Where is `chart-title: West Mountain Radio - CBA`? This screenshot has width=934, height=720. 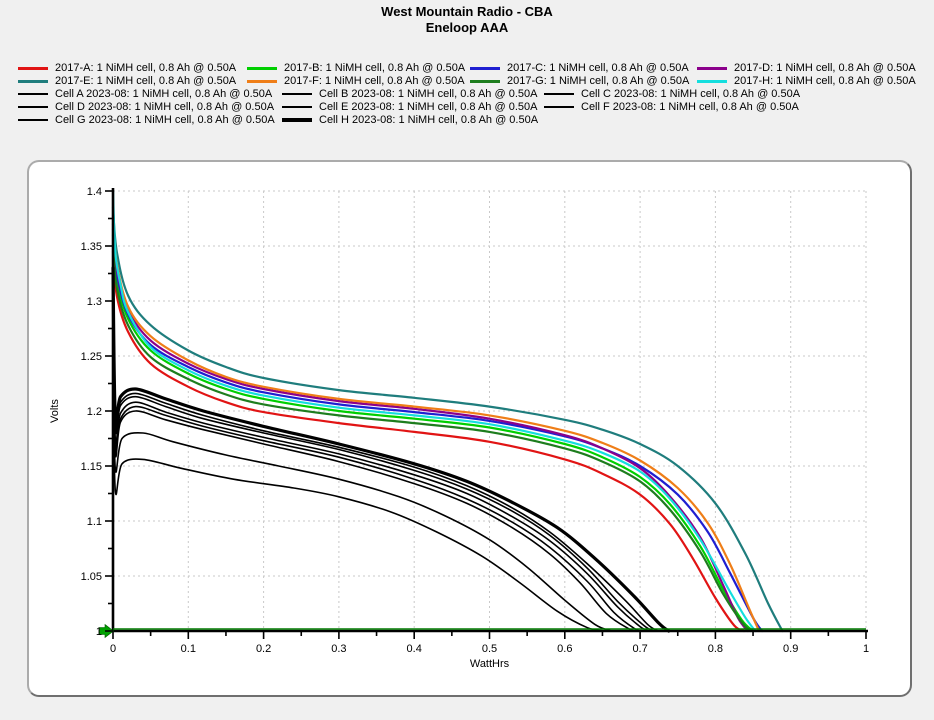
chart-title: West Mountain Radio - CBA is located at coordinates (467, 11).